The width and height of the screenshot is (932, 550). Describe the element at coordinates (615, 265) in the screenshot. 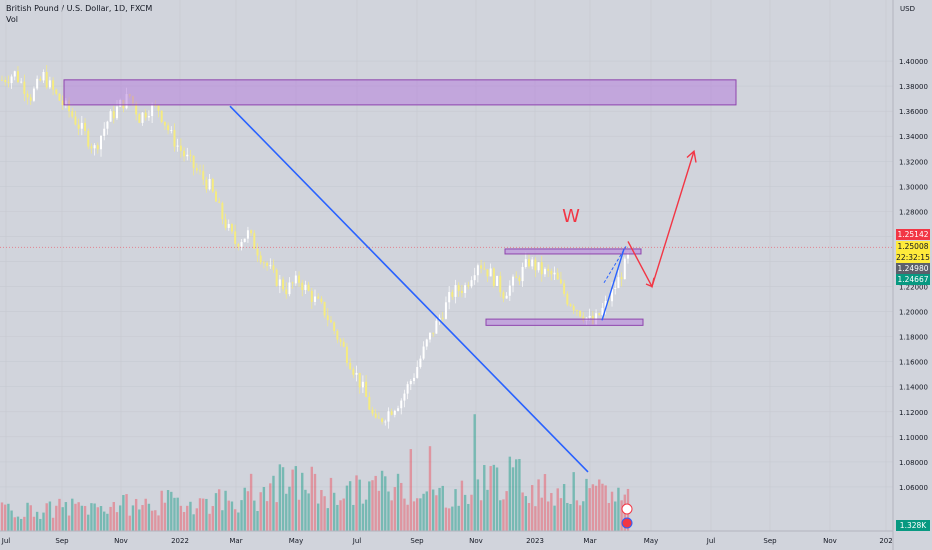

I see `w-leg-dashed` at that location.